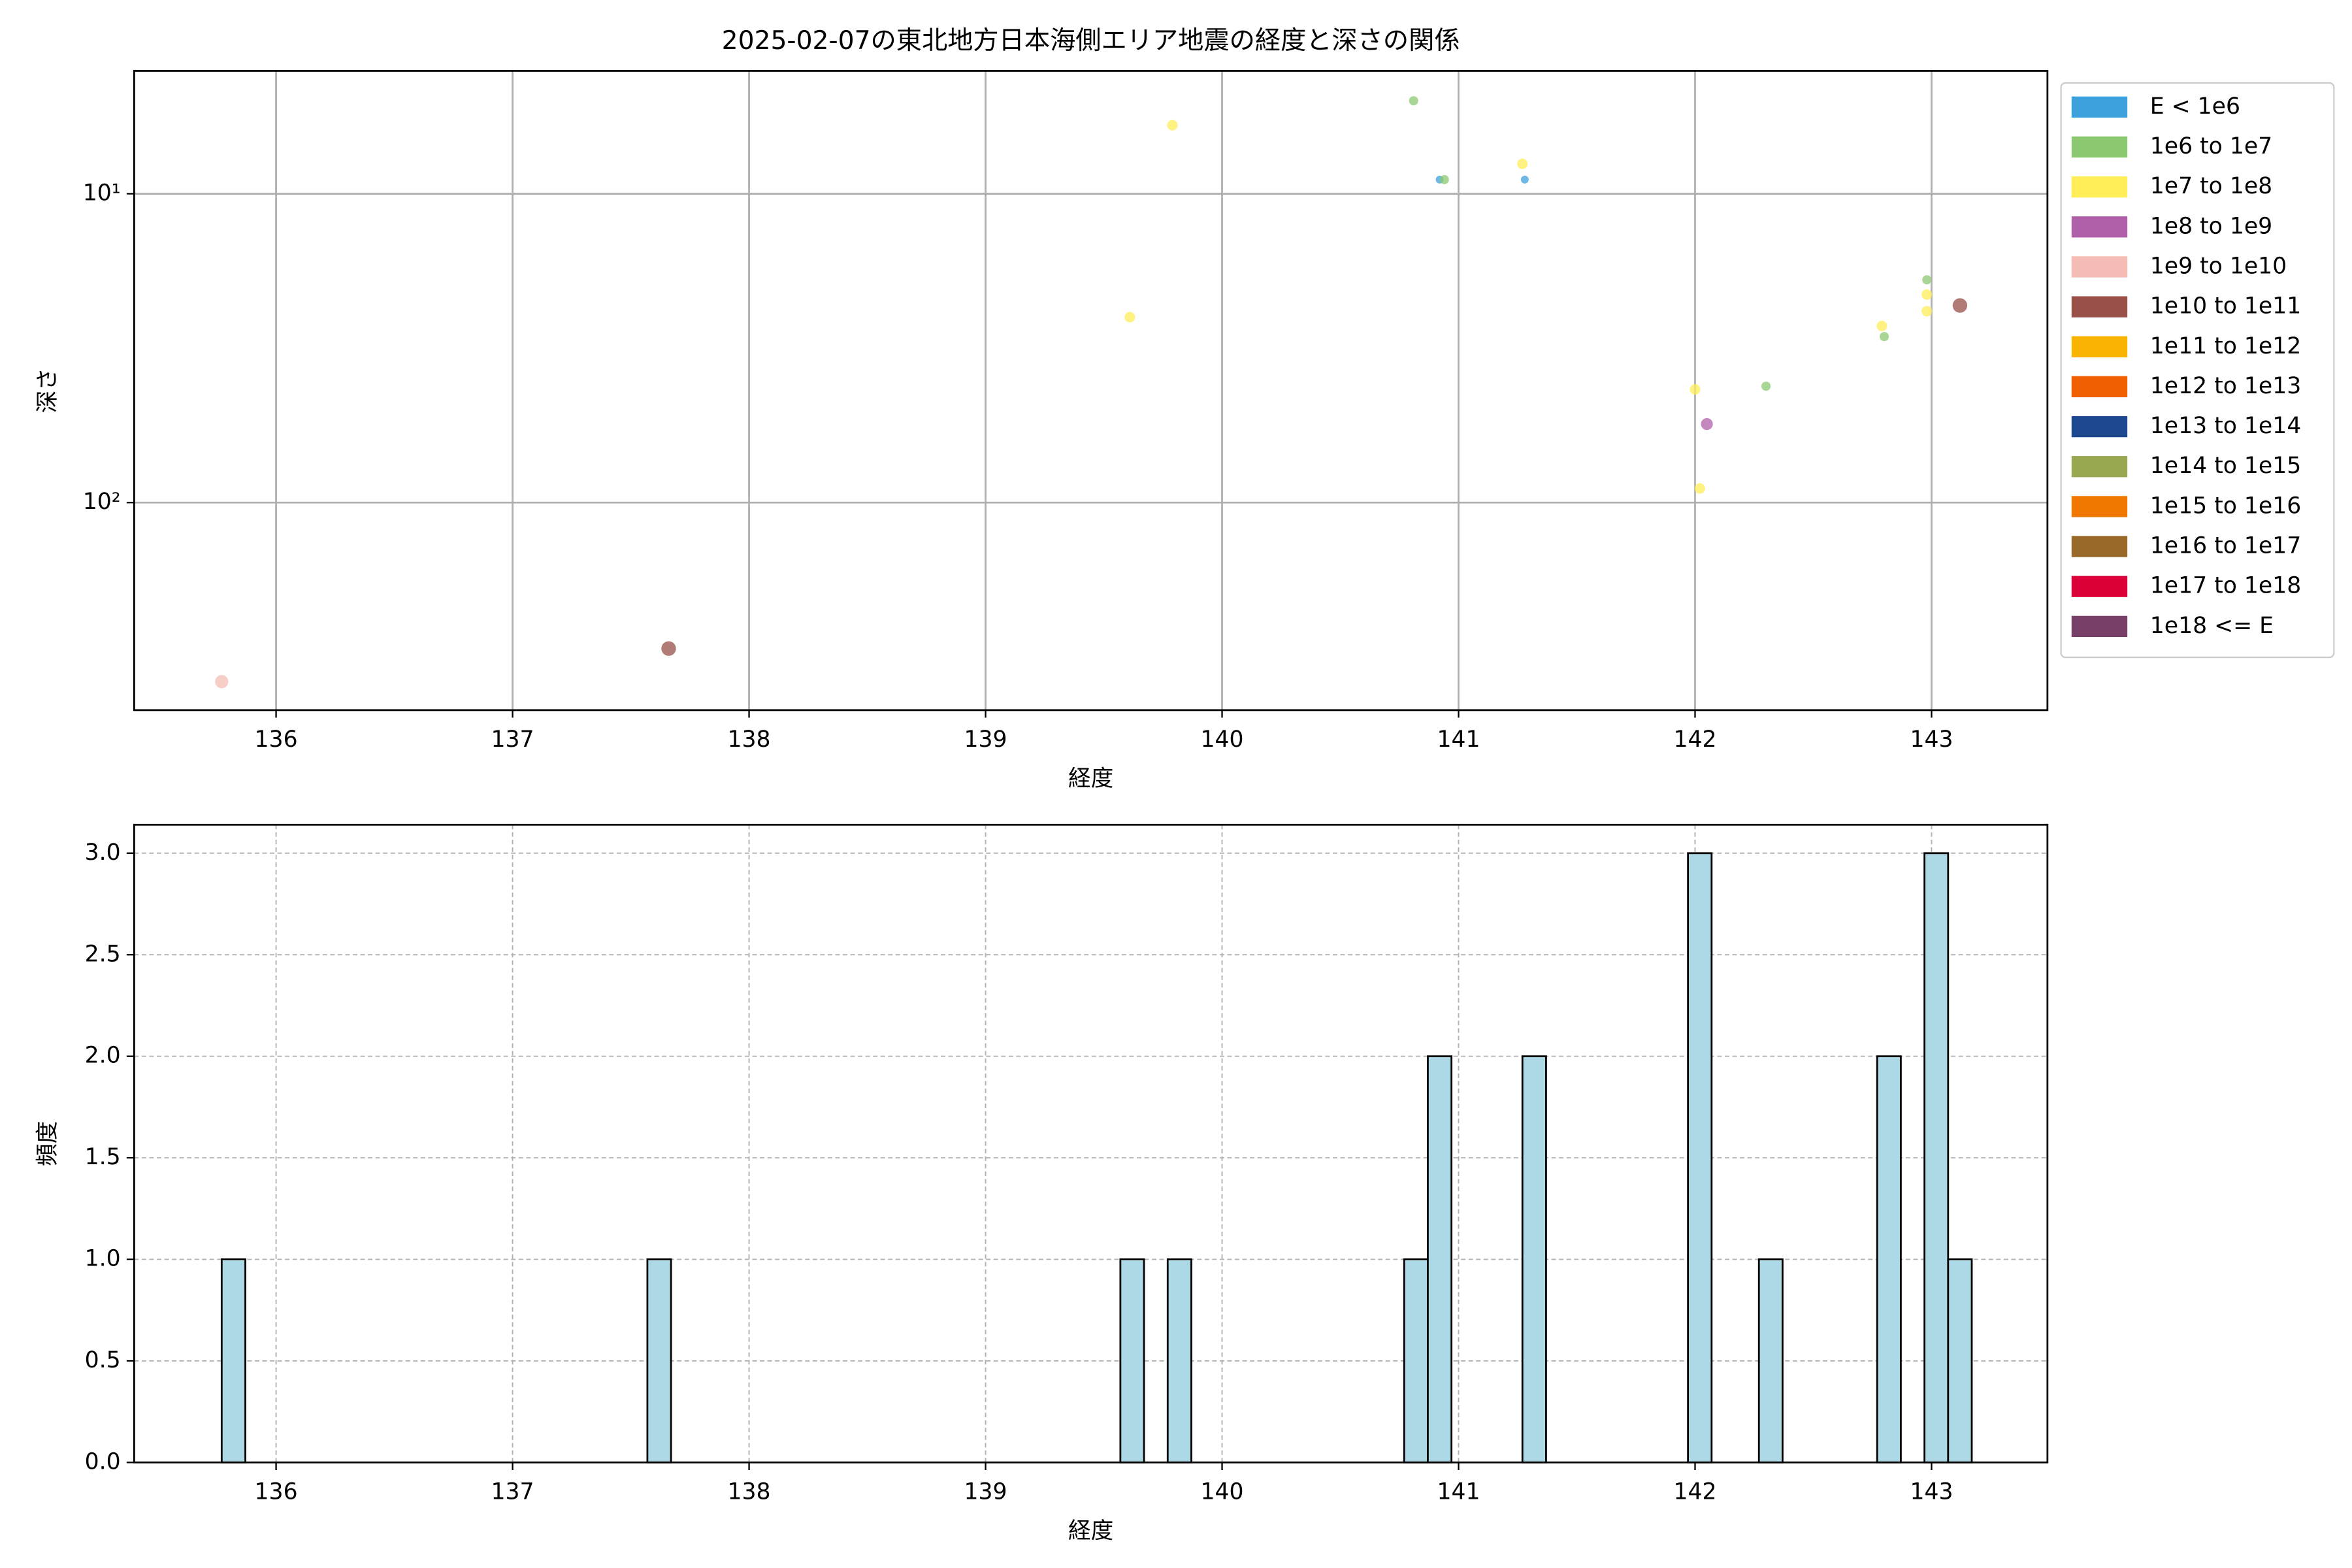 The height and width of the screenshot is (1568, 2352). What do you see at coordinates (2225, 386) in the screenshot?
I see `legend-label: 1e12 to 1e13` at bounding box center [2225, 386].